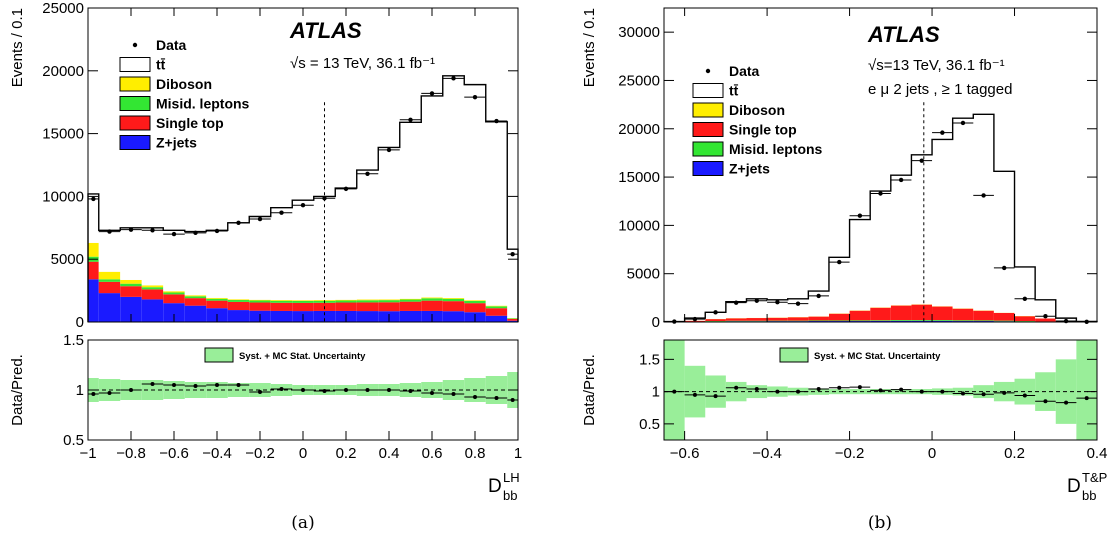  Describe the element at coordinates (63, 71) in the screenshot. I see `y-tick-label: 20000` at that location.